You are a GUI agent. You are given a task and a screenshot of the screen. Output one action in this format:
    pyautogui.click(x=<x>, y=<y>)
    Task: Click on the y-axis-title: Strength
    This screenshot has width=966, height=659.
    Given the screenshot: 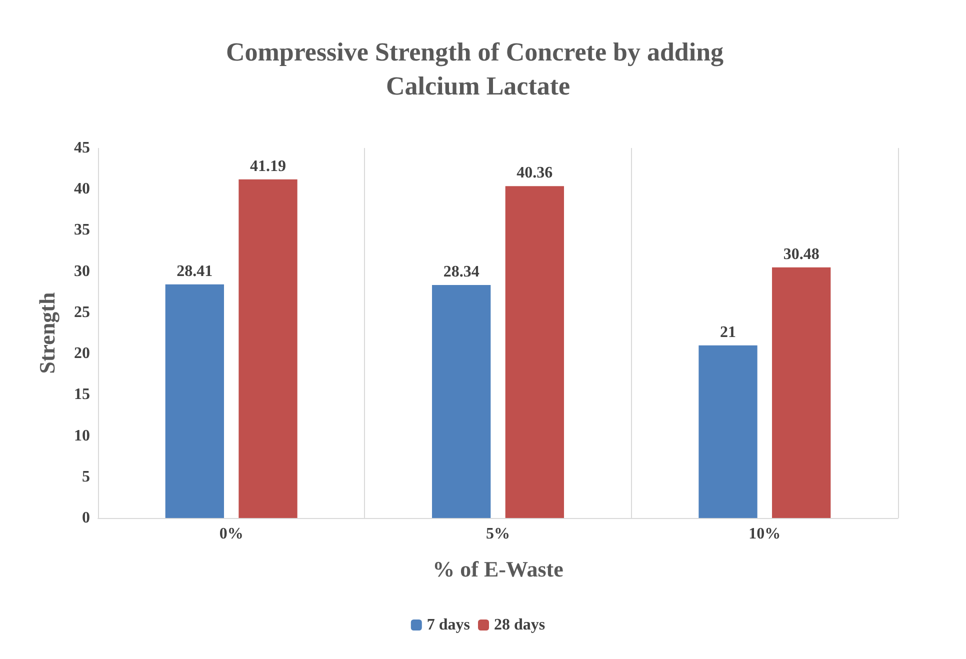 What is the action you would take?
    pyautogui.click(x=47, y=333)
    